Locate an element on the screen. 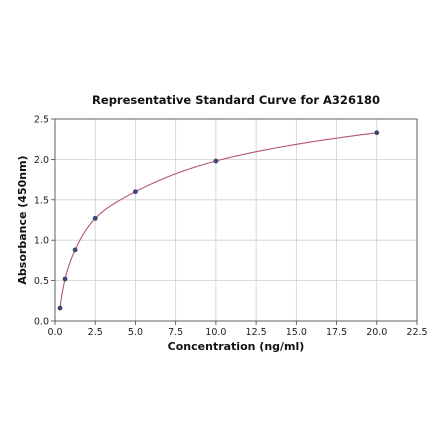  x-axis-ticks: 0.0 2.5 5.0 7.5 10.0 12.5 15.0 17.5 20.0 22.5 is located at coordinates (237, 329).